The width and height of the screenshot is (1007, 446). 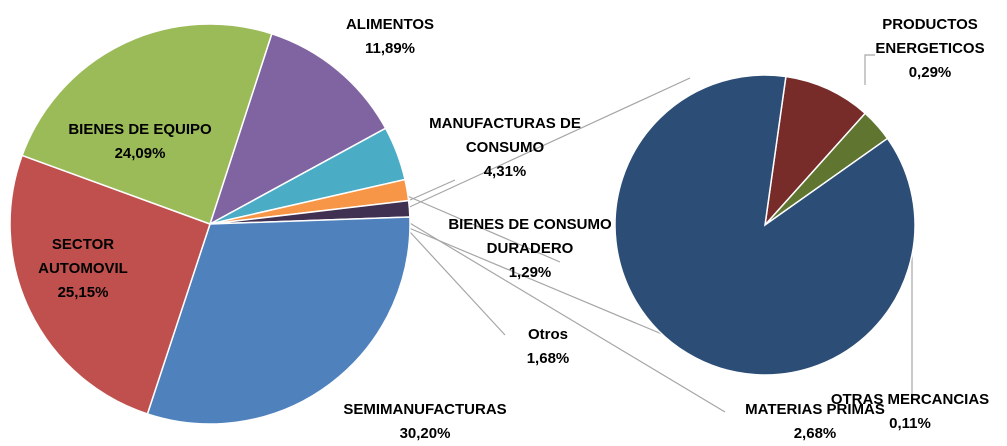 I want to click on label-text: PRODUCTOS ENERGETICOS, so click(x=930, y=36).